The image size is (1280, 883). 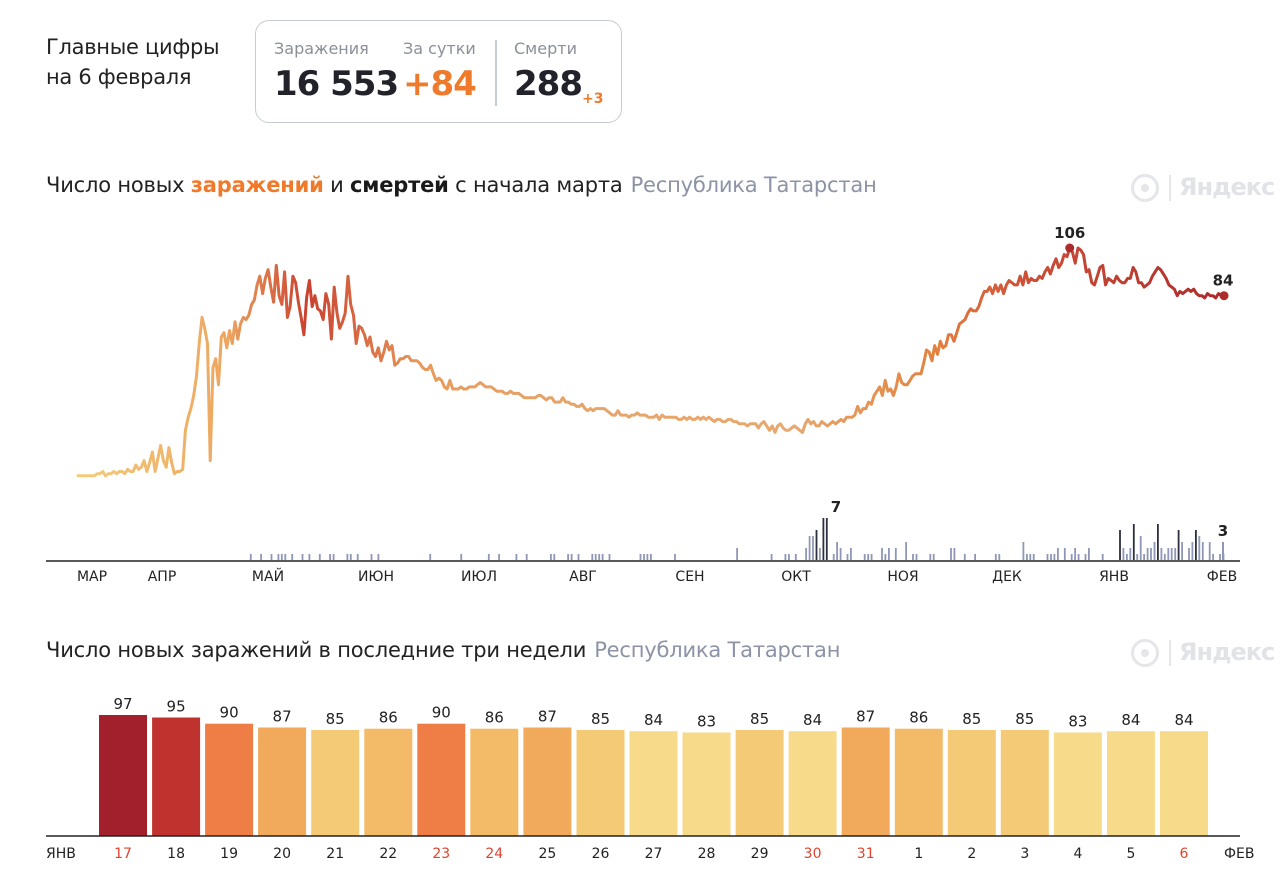 What do you see at coordinates (813, 854) in the screenshot?
I see `bar-date-label: 30` at bounding box center [813, 854].